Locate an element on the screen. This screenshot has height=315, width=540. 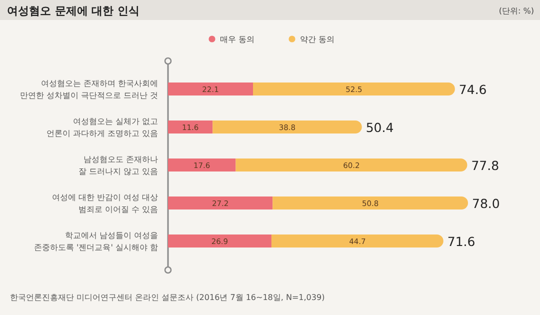
total-label: 77.8 is located at coordinates (485, 165).